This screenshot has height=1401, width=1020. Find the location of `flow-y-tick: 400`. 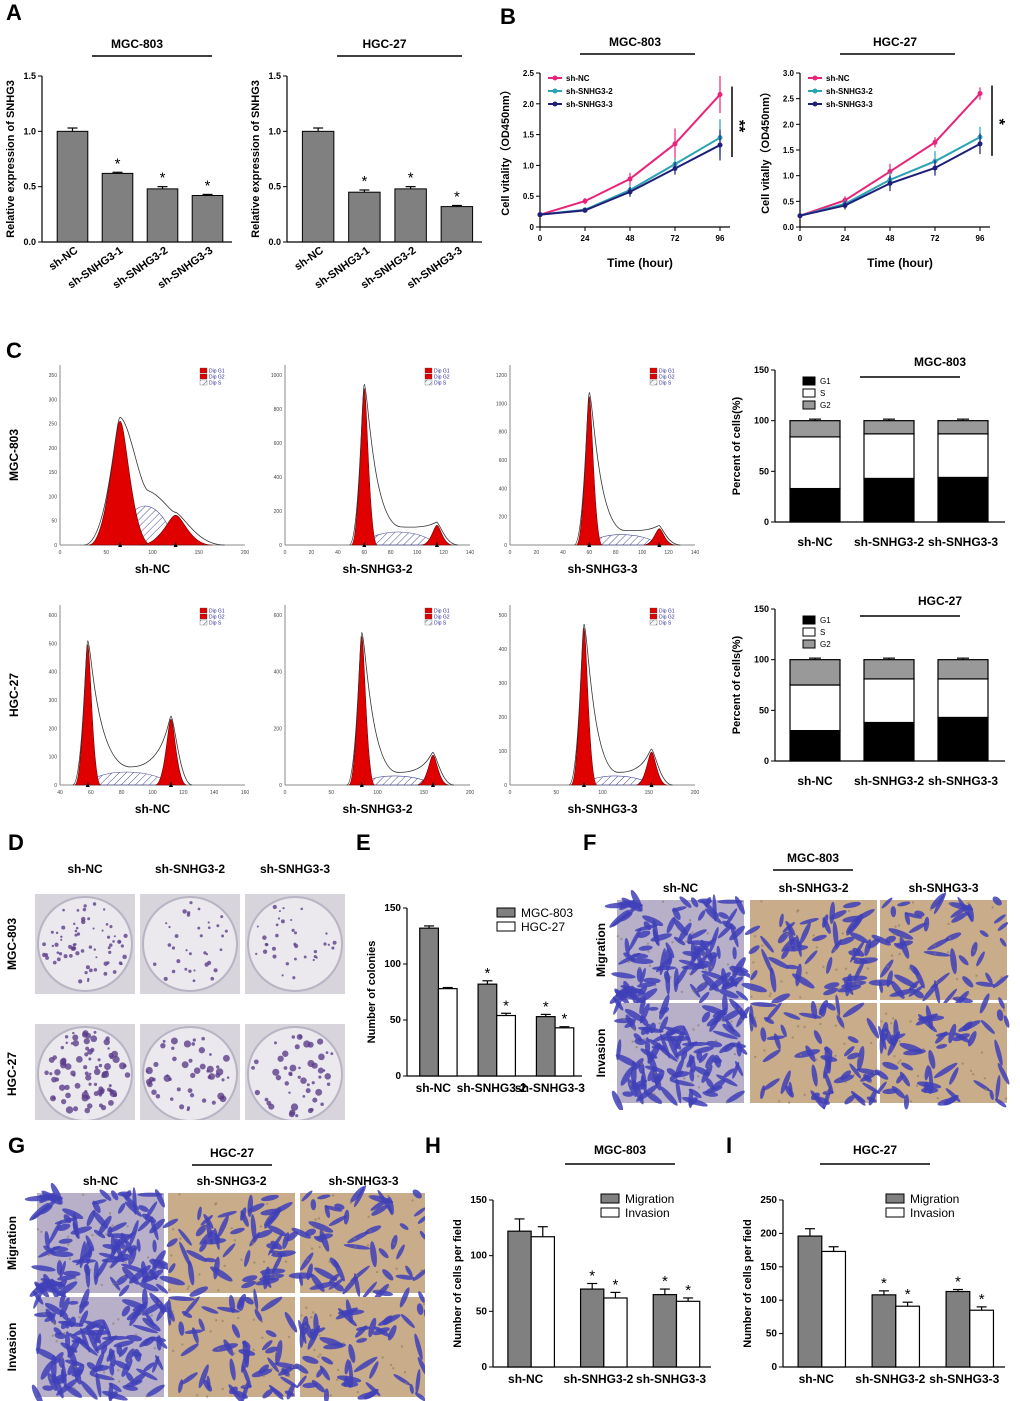

flow-y-tick: 400 is located at coordinates (53, 673).